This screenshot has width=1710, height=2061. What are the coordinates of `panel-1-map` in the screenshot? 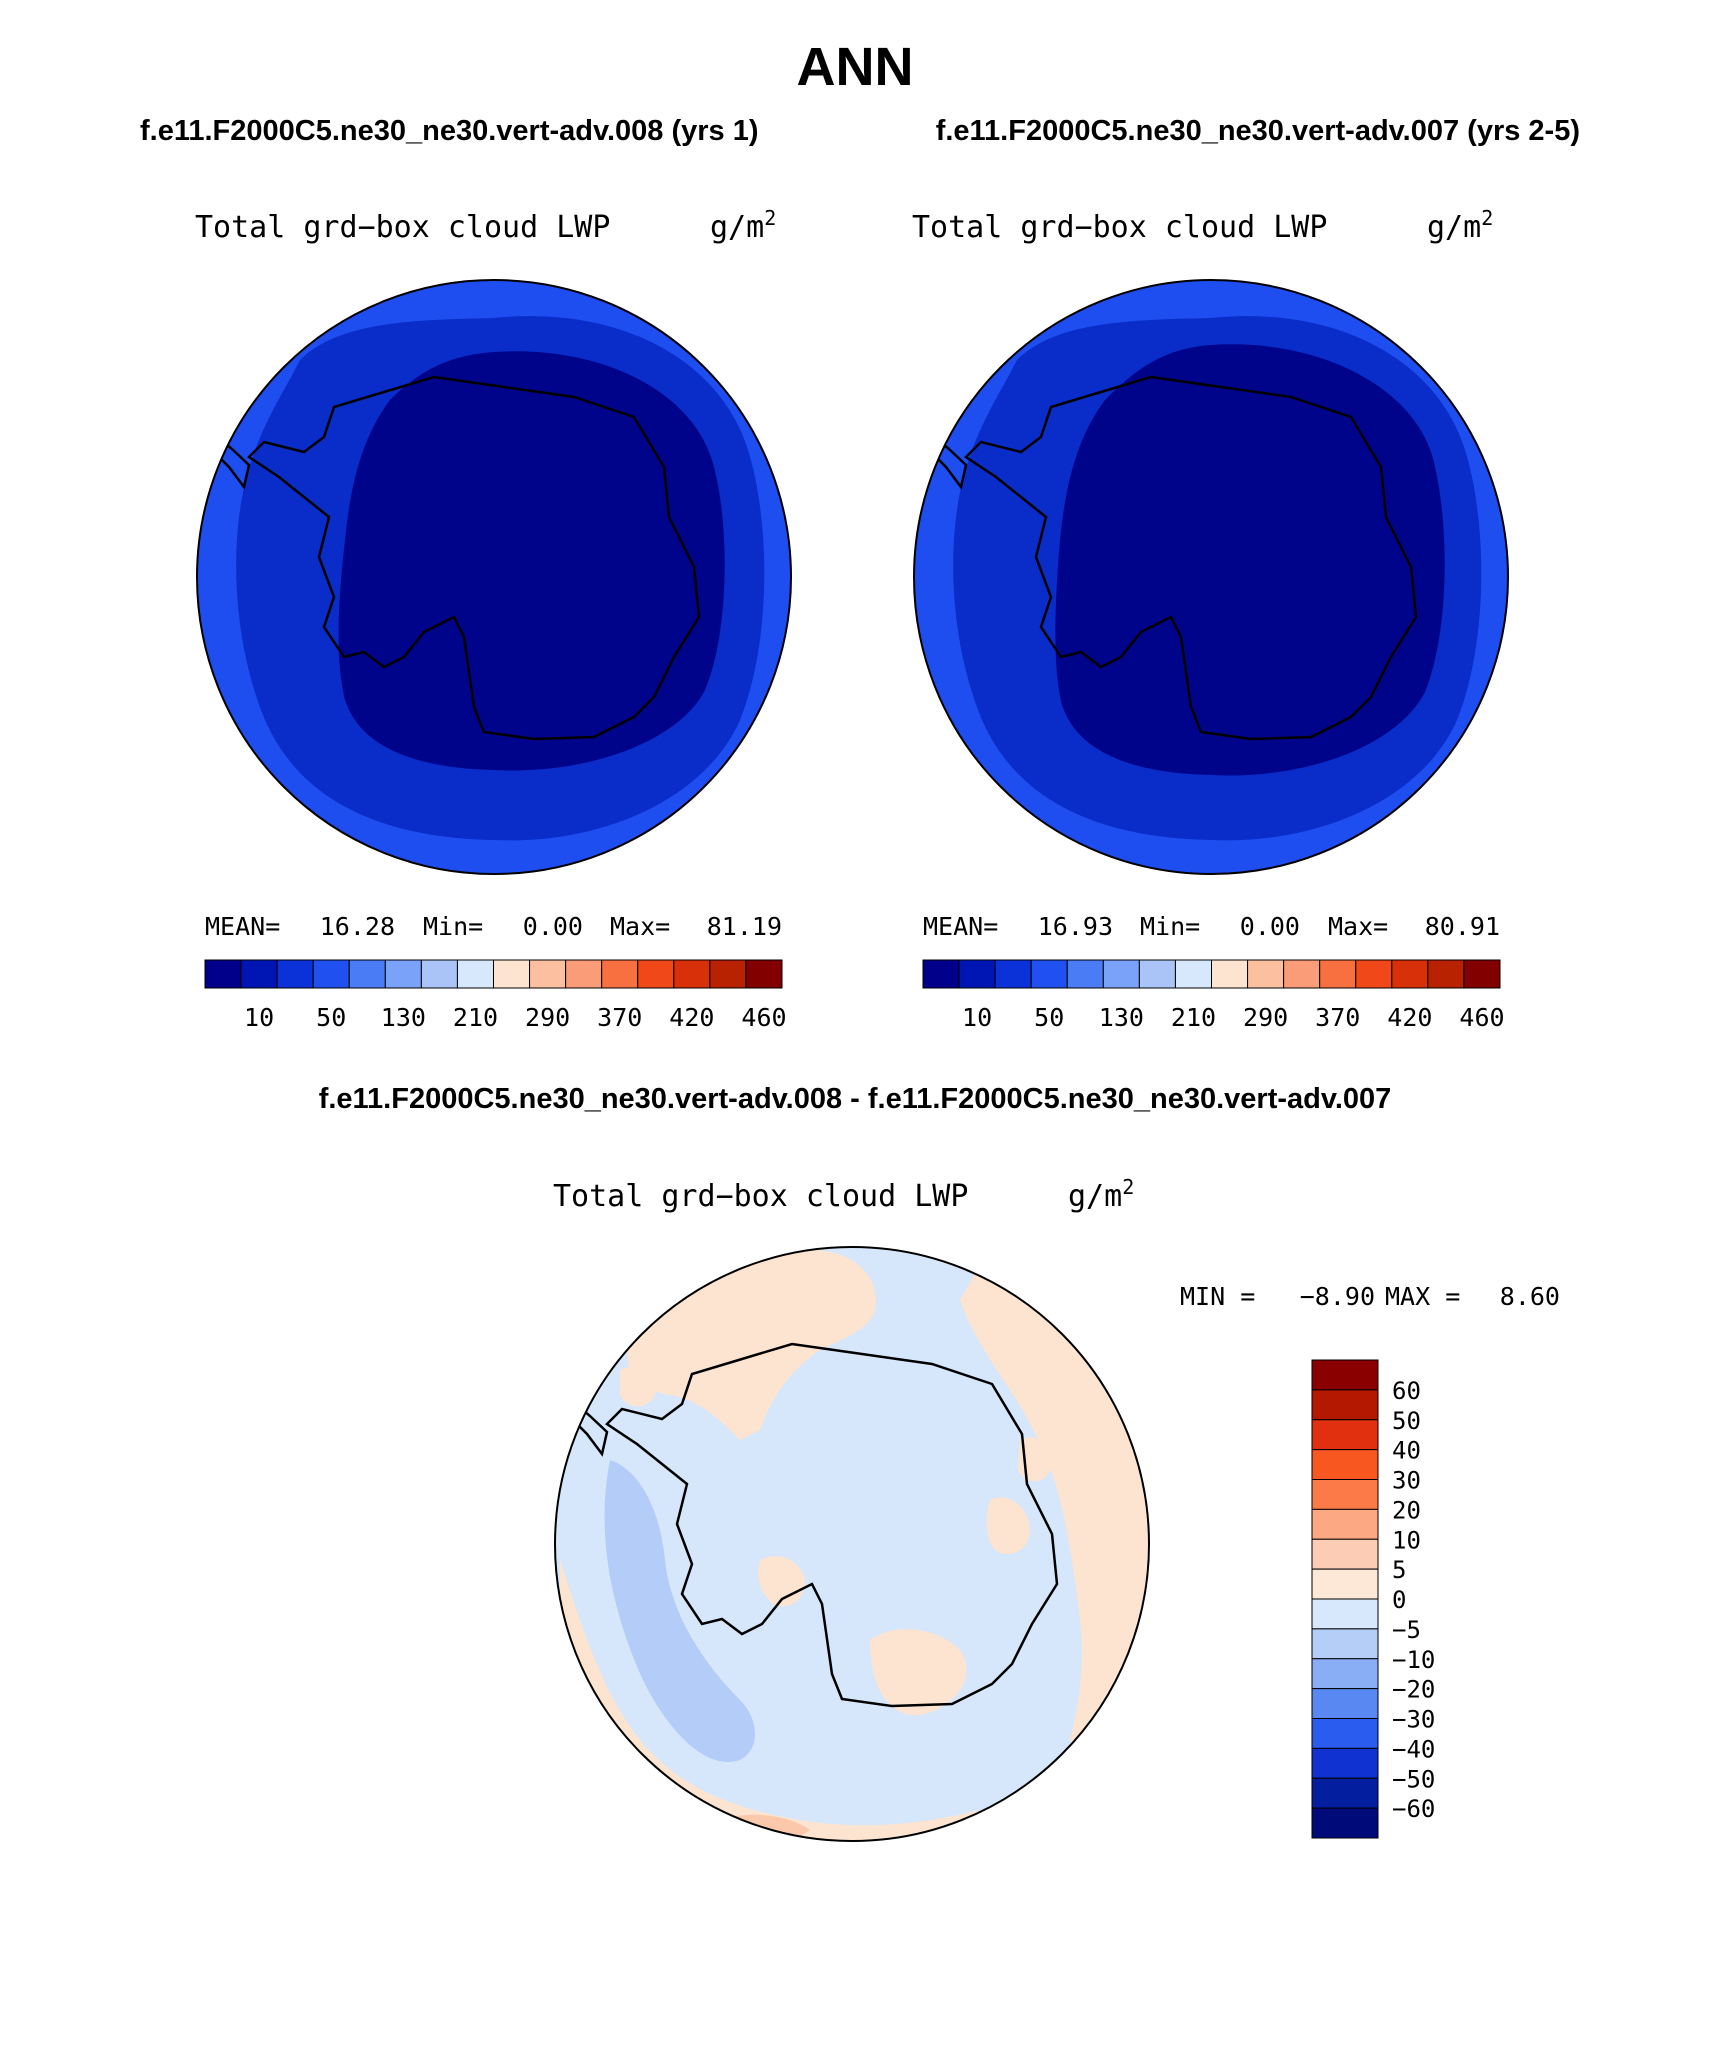 It's located at (494, 577).